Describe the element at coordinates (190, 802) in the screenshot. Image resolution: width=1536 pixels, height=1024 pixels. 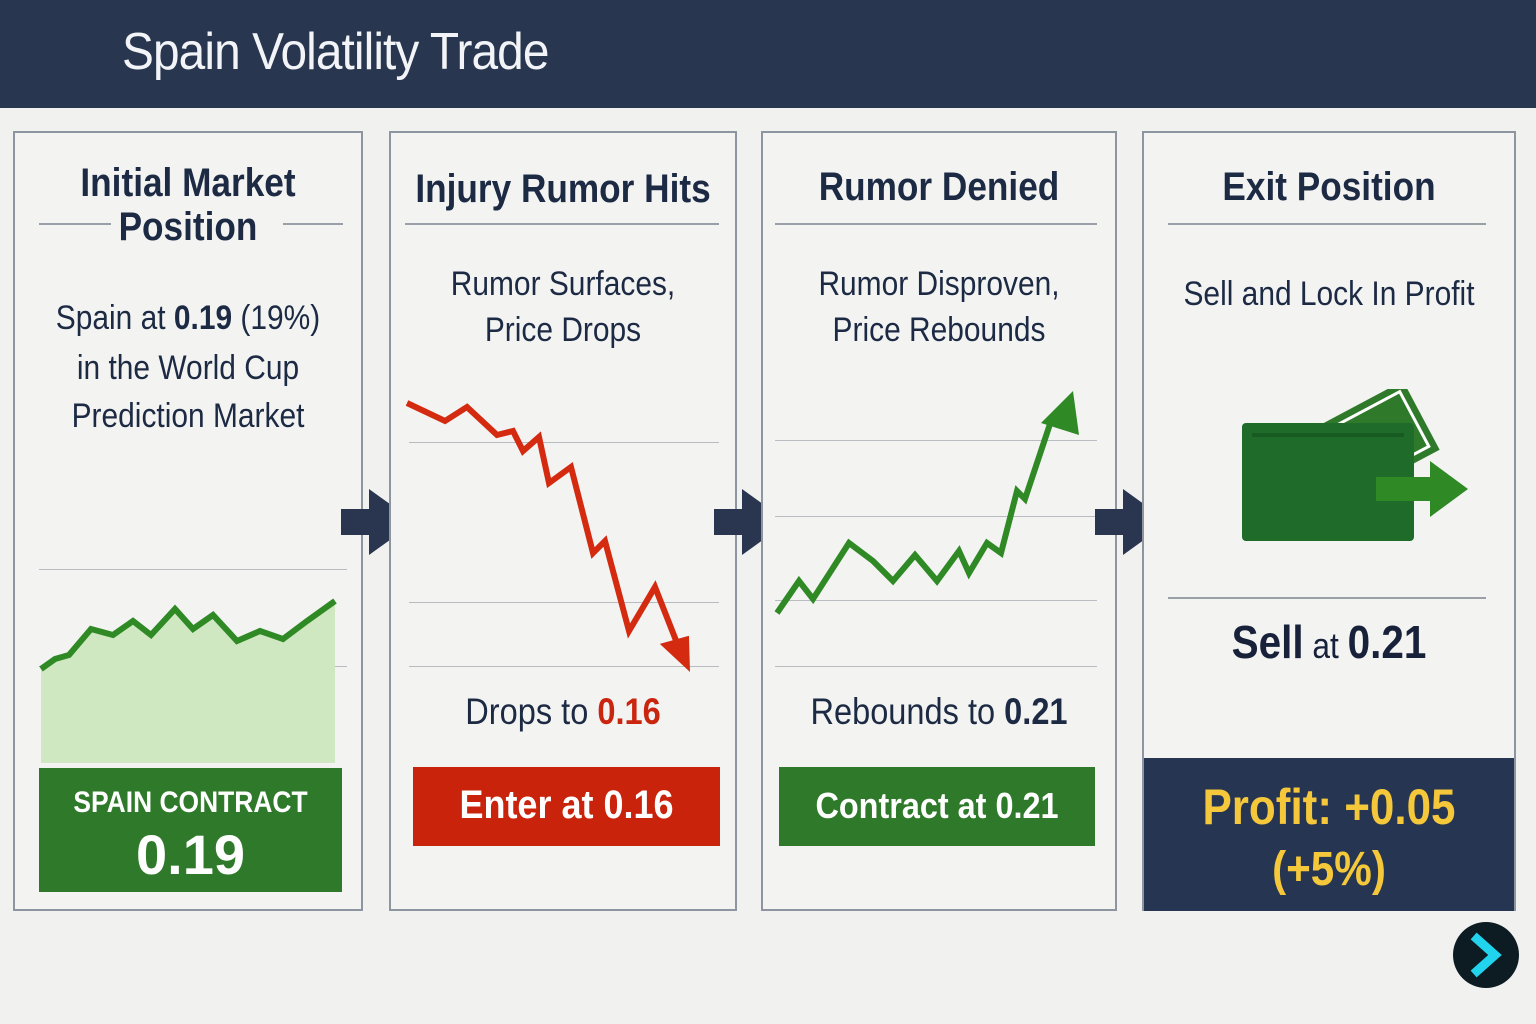
I see `contract-label: SPAIN CONTRACT` at that location.